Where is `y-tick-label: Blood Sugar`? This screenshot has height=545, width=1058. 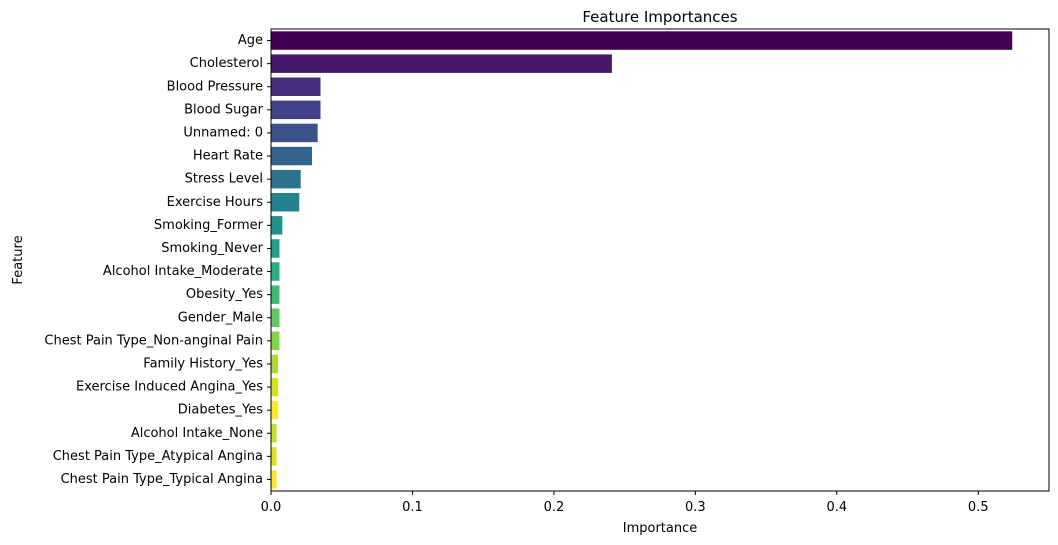 y-tick-label: Blood Sugar is located at coordinates (224, 109).